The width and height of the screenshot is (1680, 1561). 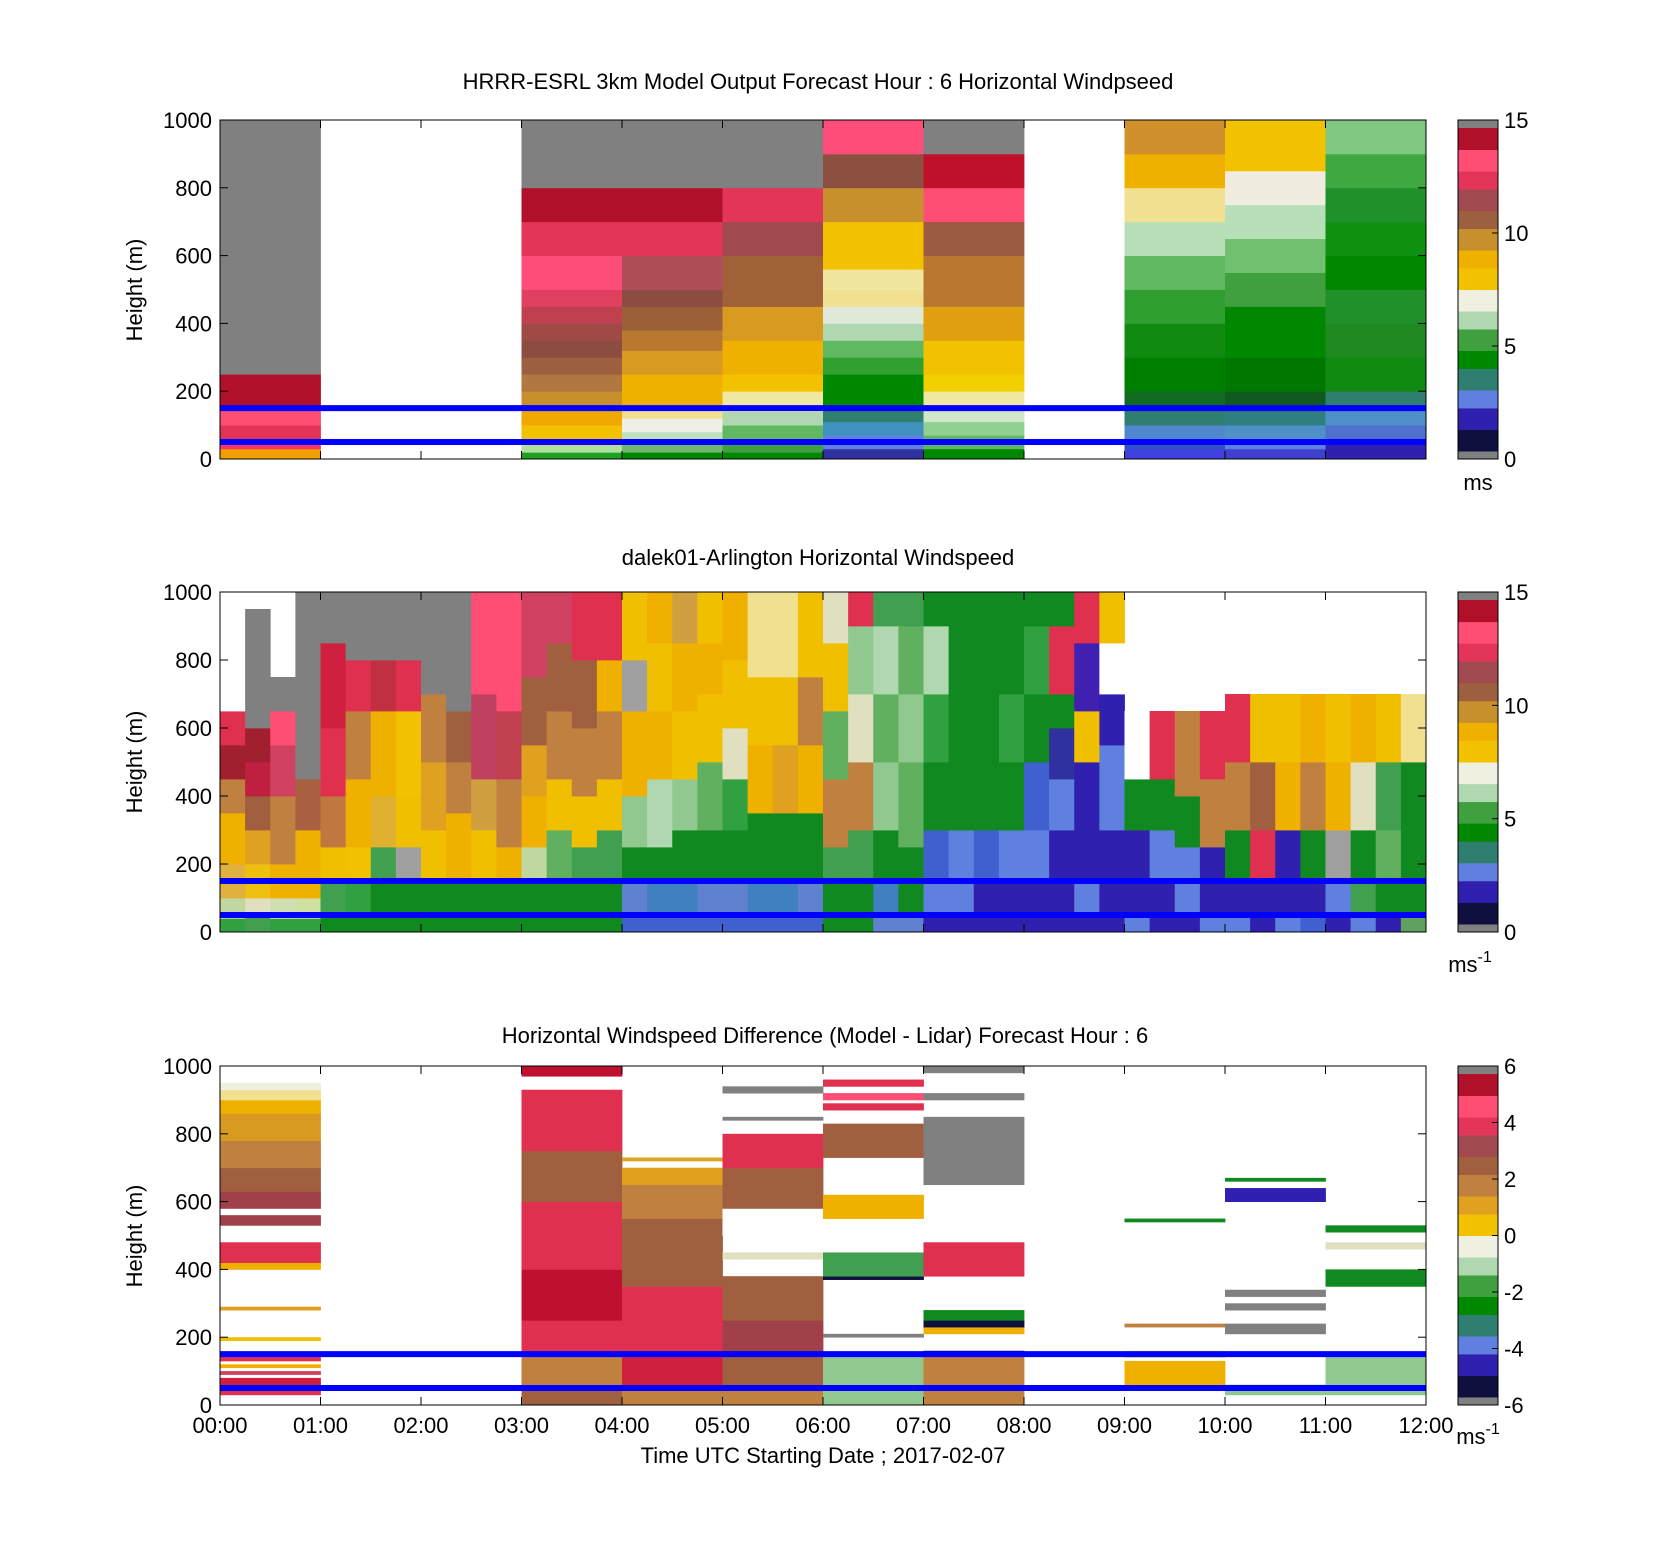 What do you see at coordinates (193, 1202) in the screenshot?
I see `y-tick-label: 600` at bounding box center [193, 1202].